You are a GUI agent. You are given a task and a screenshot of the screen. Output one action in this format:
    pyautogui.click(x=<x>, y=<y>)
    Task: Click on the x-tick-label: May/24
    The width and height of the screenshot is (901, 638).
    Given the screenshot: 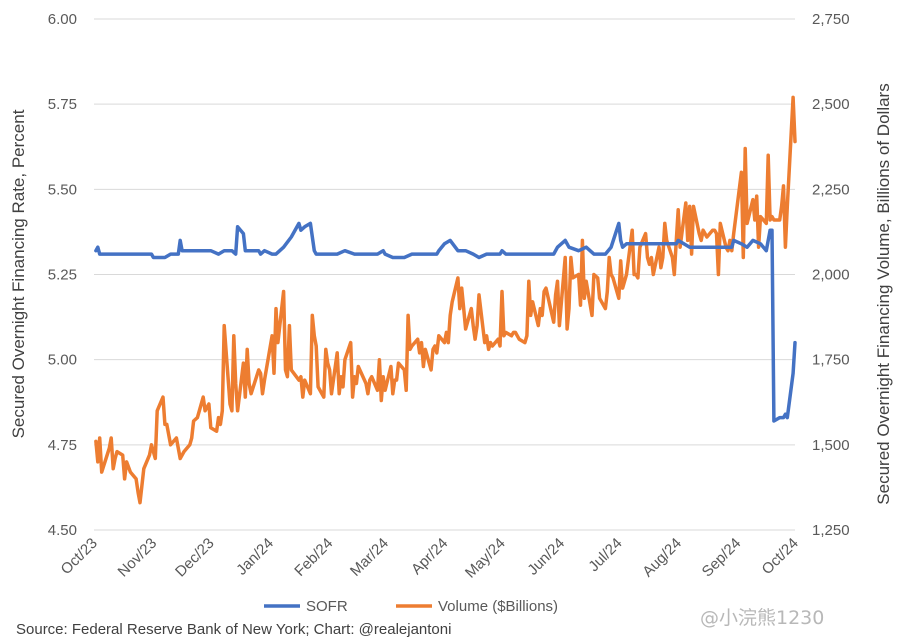 What is the action you would take?
    pyautogui.click(x=485, y=558)
    